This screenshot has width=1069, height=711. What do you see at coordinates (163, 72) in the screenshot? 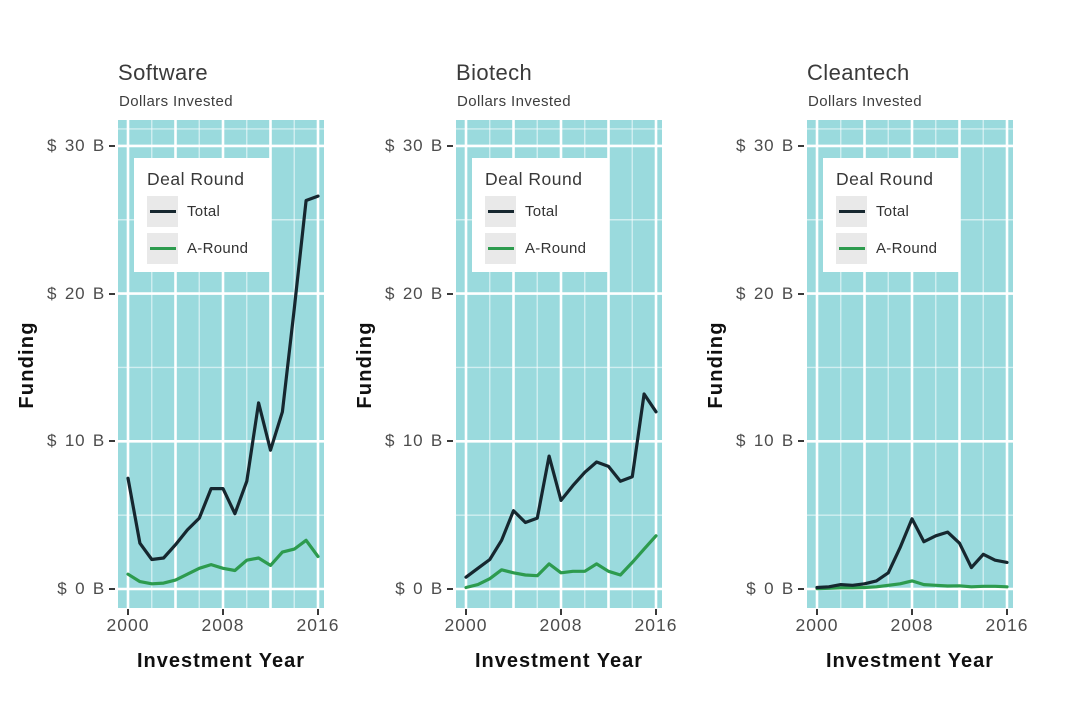
I see `panel-title: Software` at bounding box center [163, 72].